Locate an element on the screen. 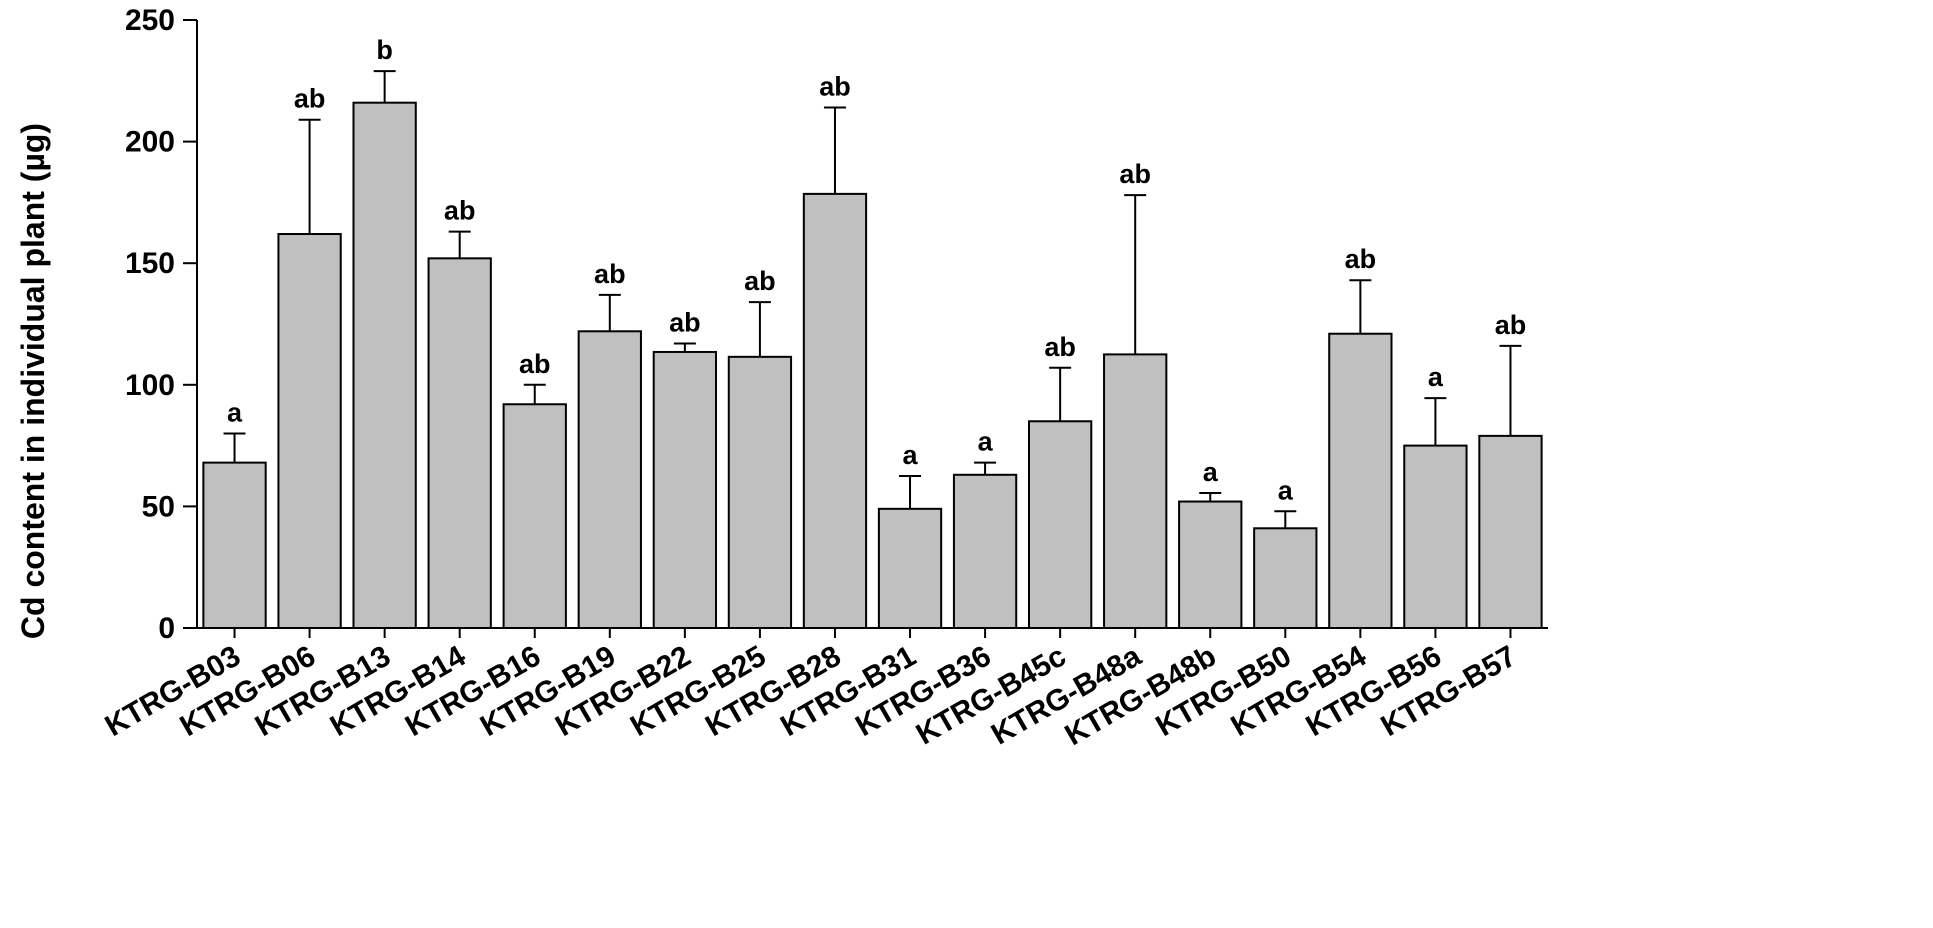 The height and width of the screenshot is (928, 1933). significance-label-ktrg-b22: ab is located at coordinates (685, 322).